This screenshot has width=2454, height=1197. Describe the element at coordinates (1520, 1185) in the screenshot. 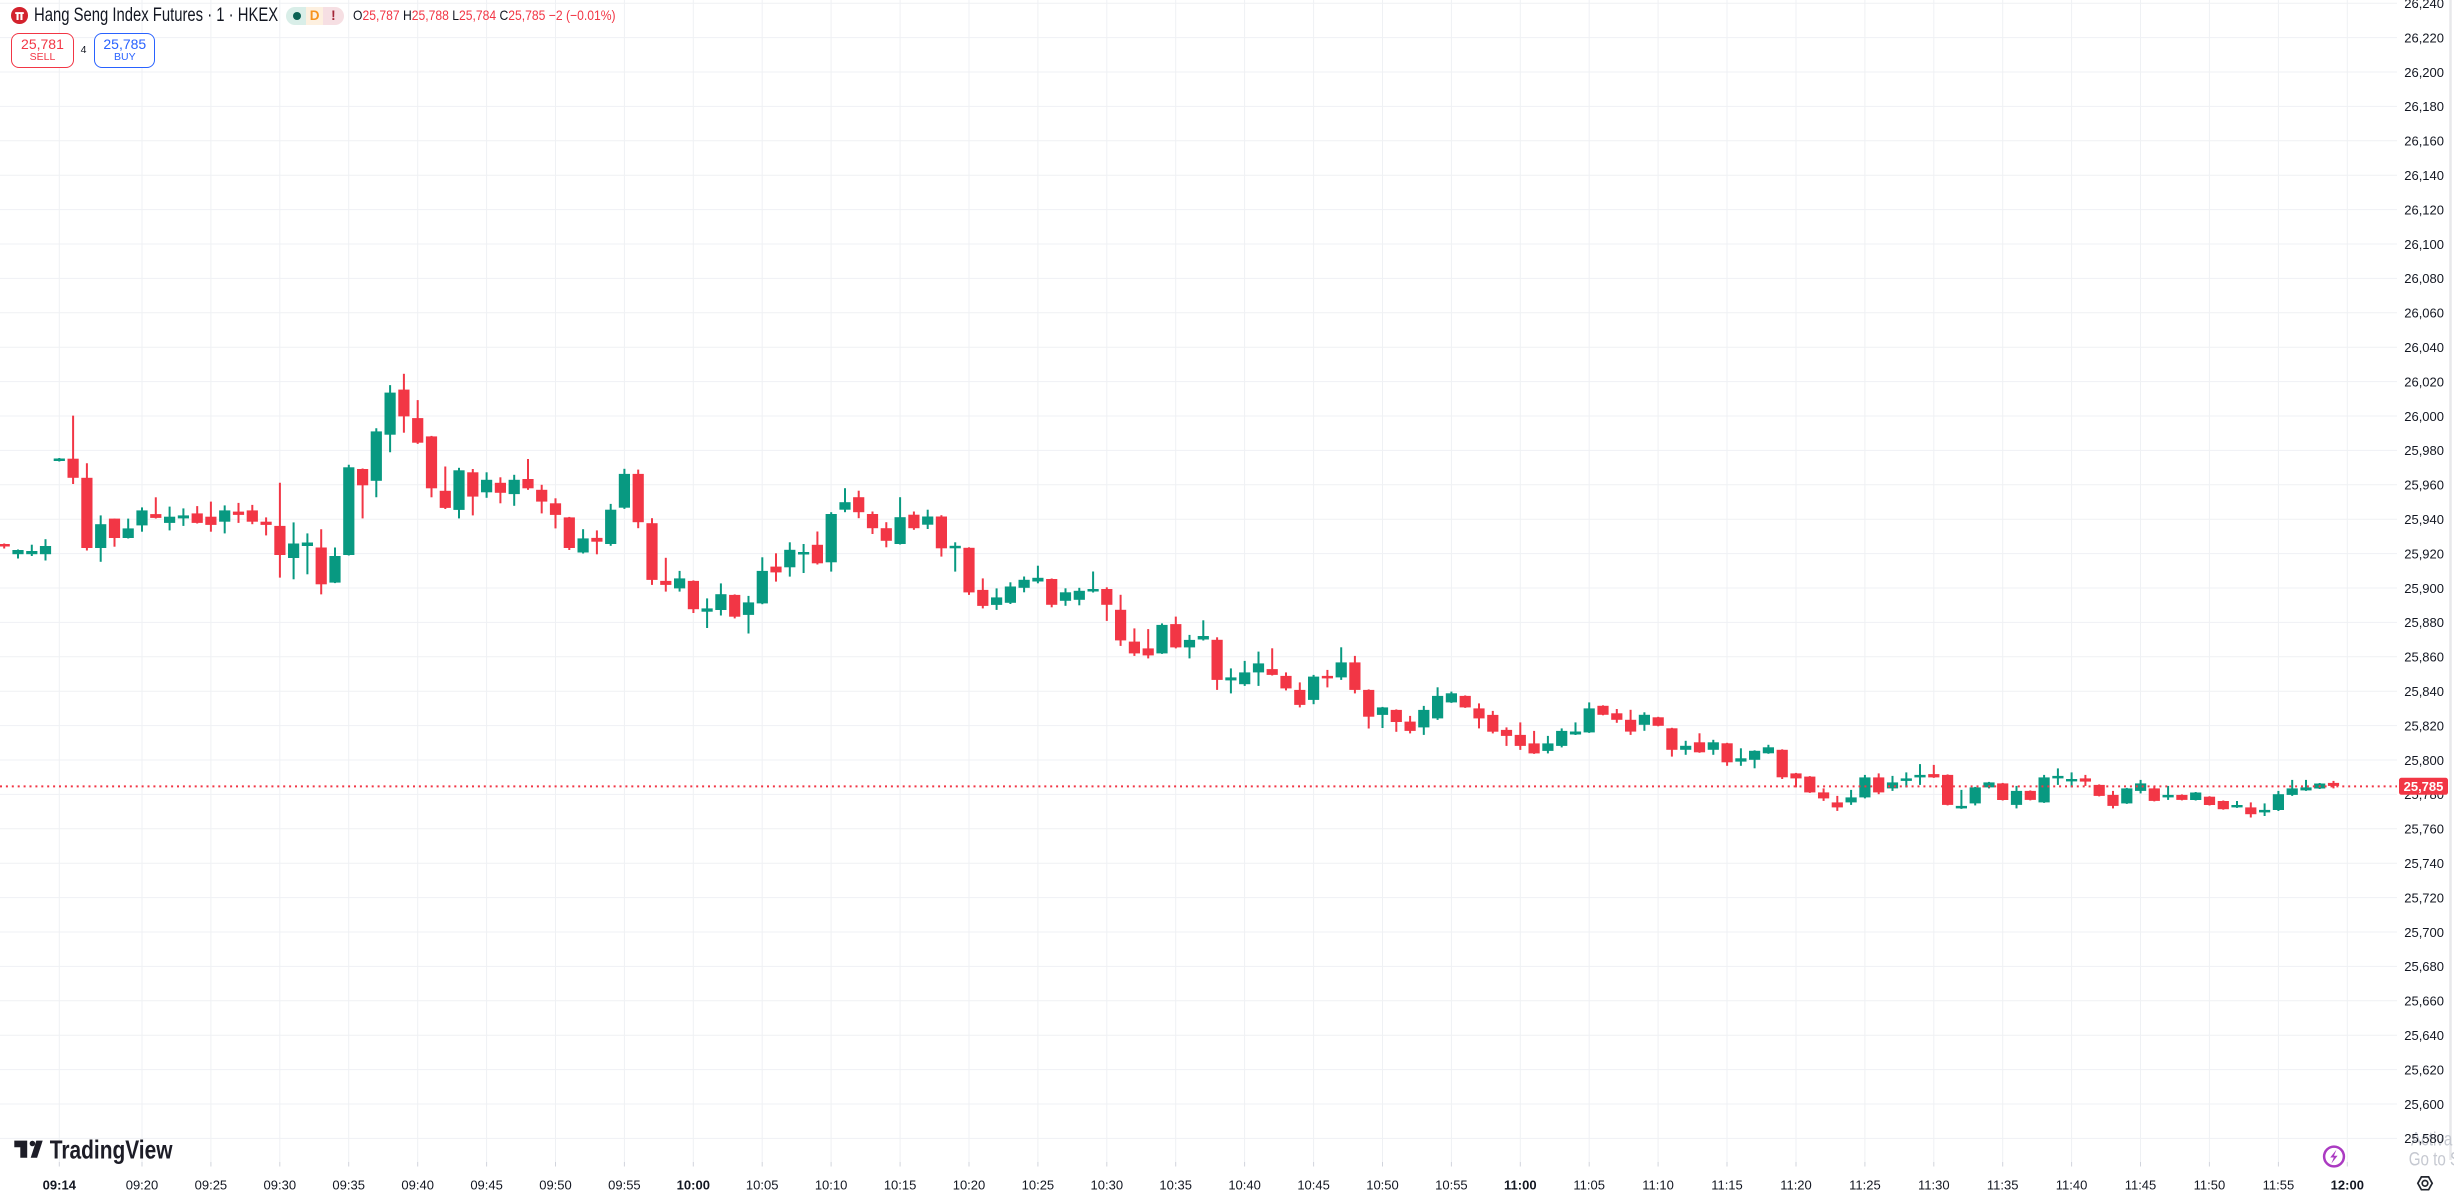

I see `svg-text: 11:00` at that location.